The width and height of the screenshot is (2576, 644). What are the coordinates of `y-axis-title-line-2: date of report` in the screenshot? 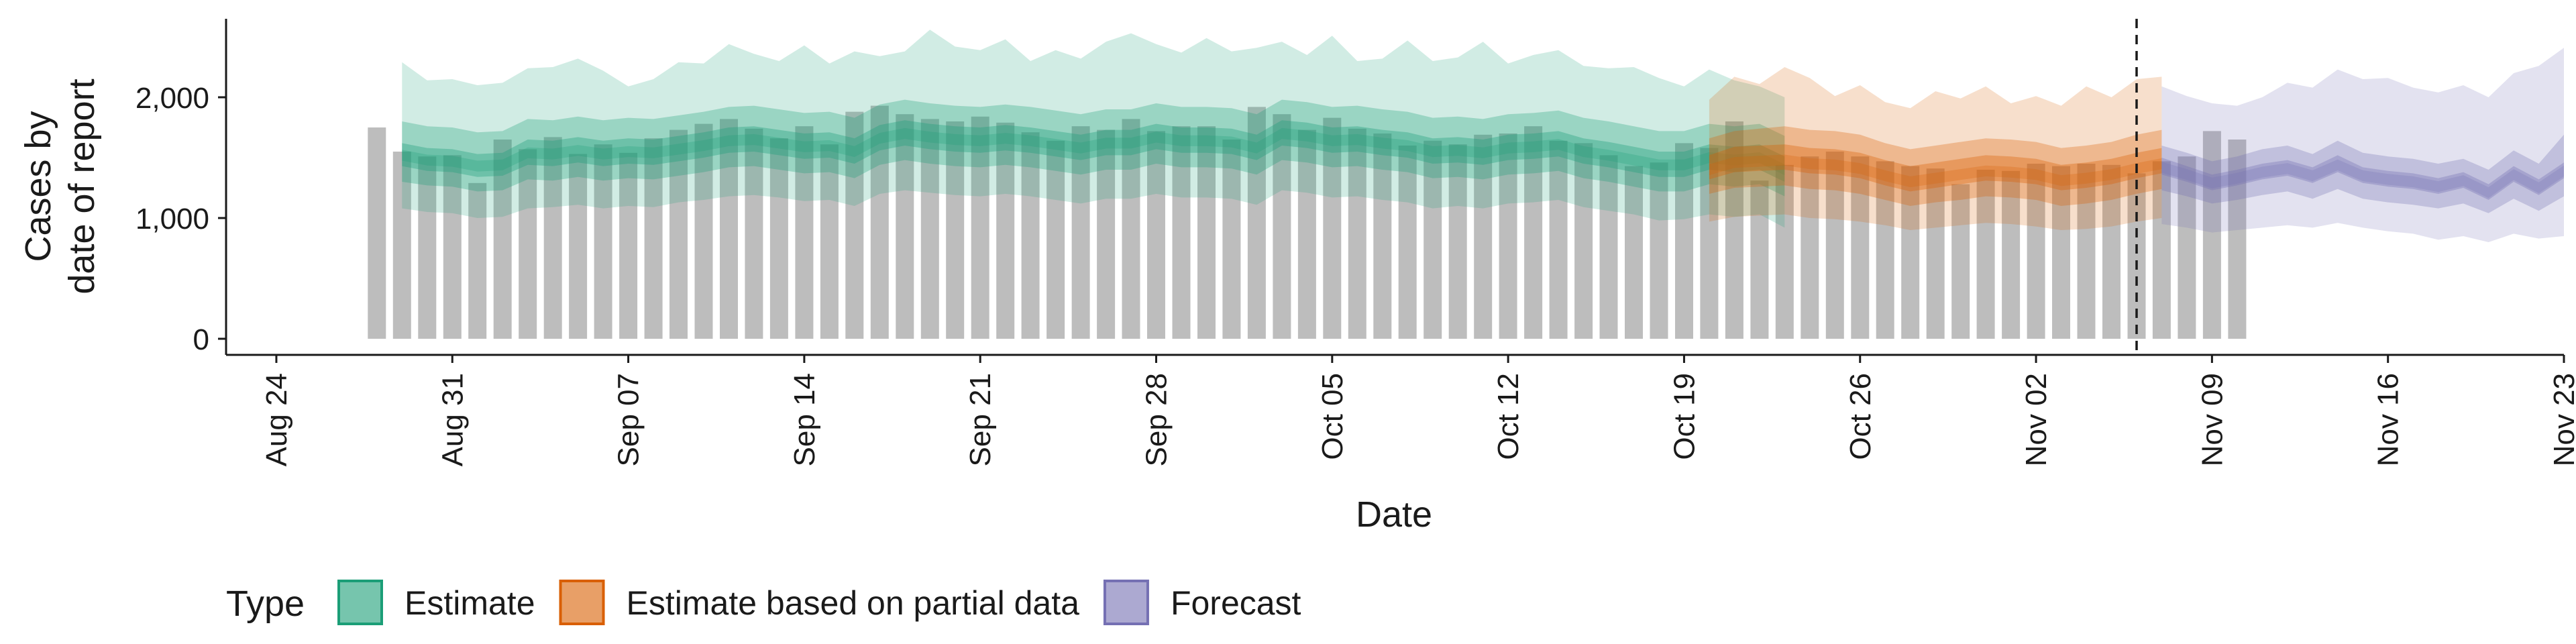 It's located at (82, 186).